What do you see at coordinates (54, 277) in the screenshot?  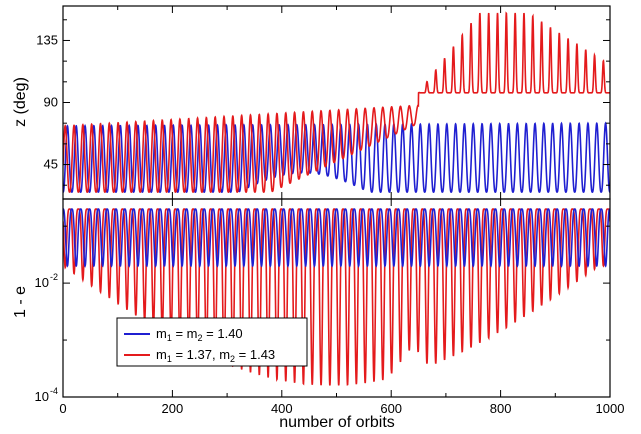 I see `bottom-ytick-exponent: -2` at bounding box center [54, 277].